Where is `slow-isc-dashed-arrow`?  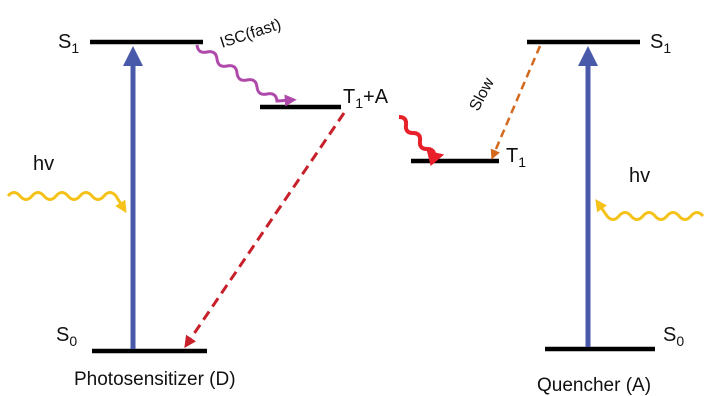 slow-isc-dashed-arrow is located at coordinates (516, 102).